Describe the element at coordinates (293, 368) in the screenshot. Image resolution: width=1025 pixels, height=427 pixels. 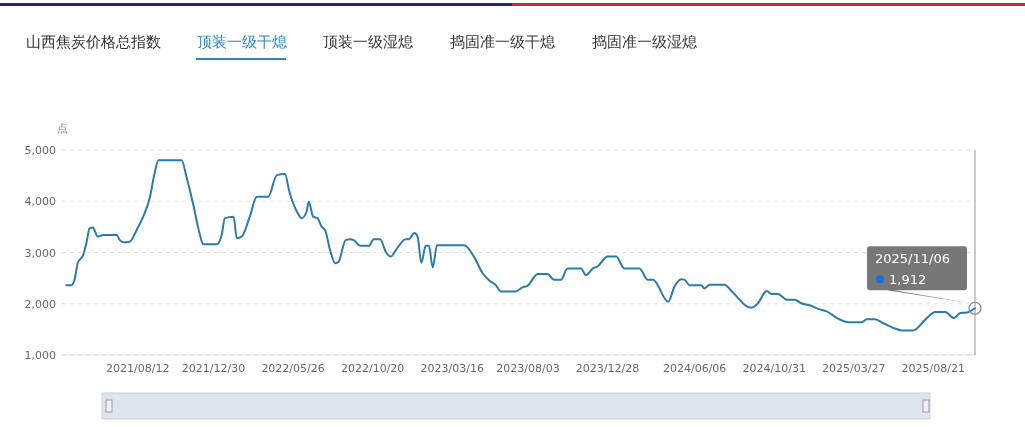
I see `x-tick-label: 2022/05/26` at that location.